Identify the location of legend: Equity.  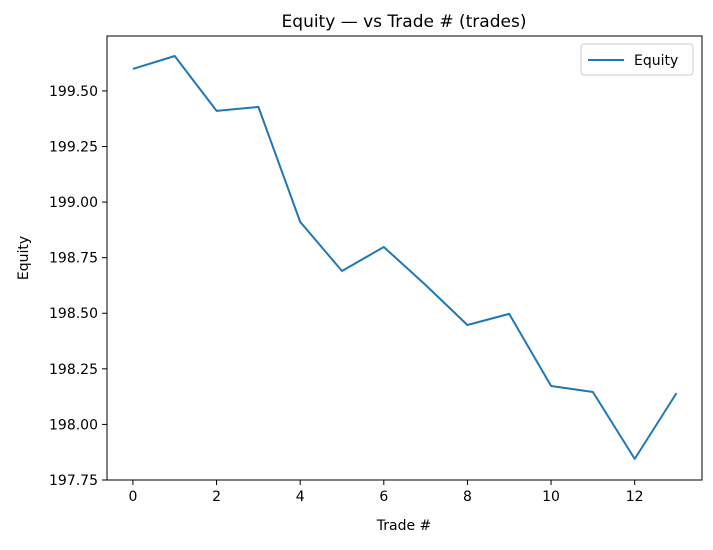
(637, 59).